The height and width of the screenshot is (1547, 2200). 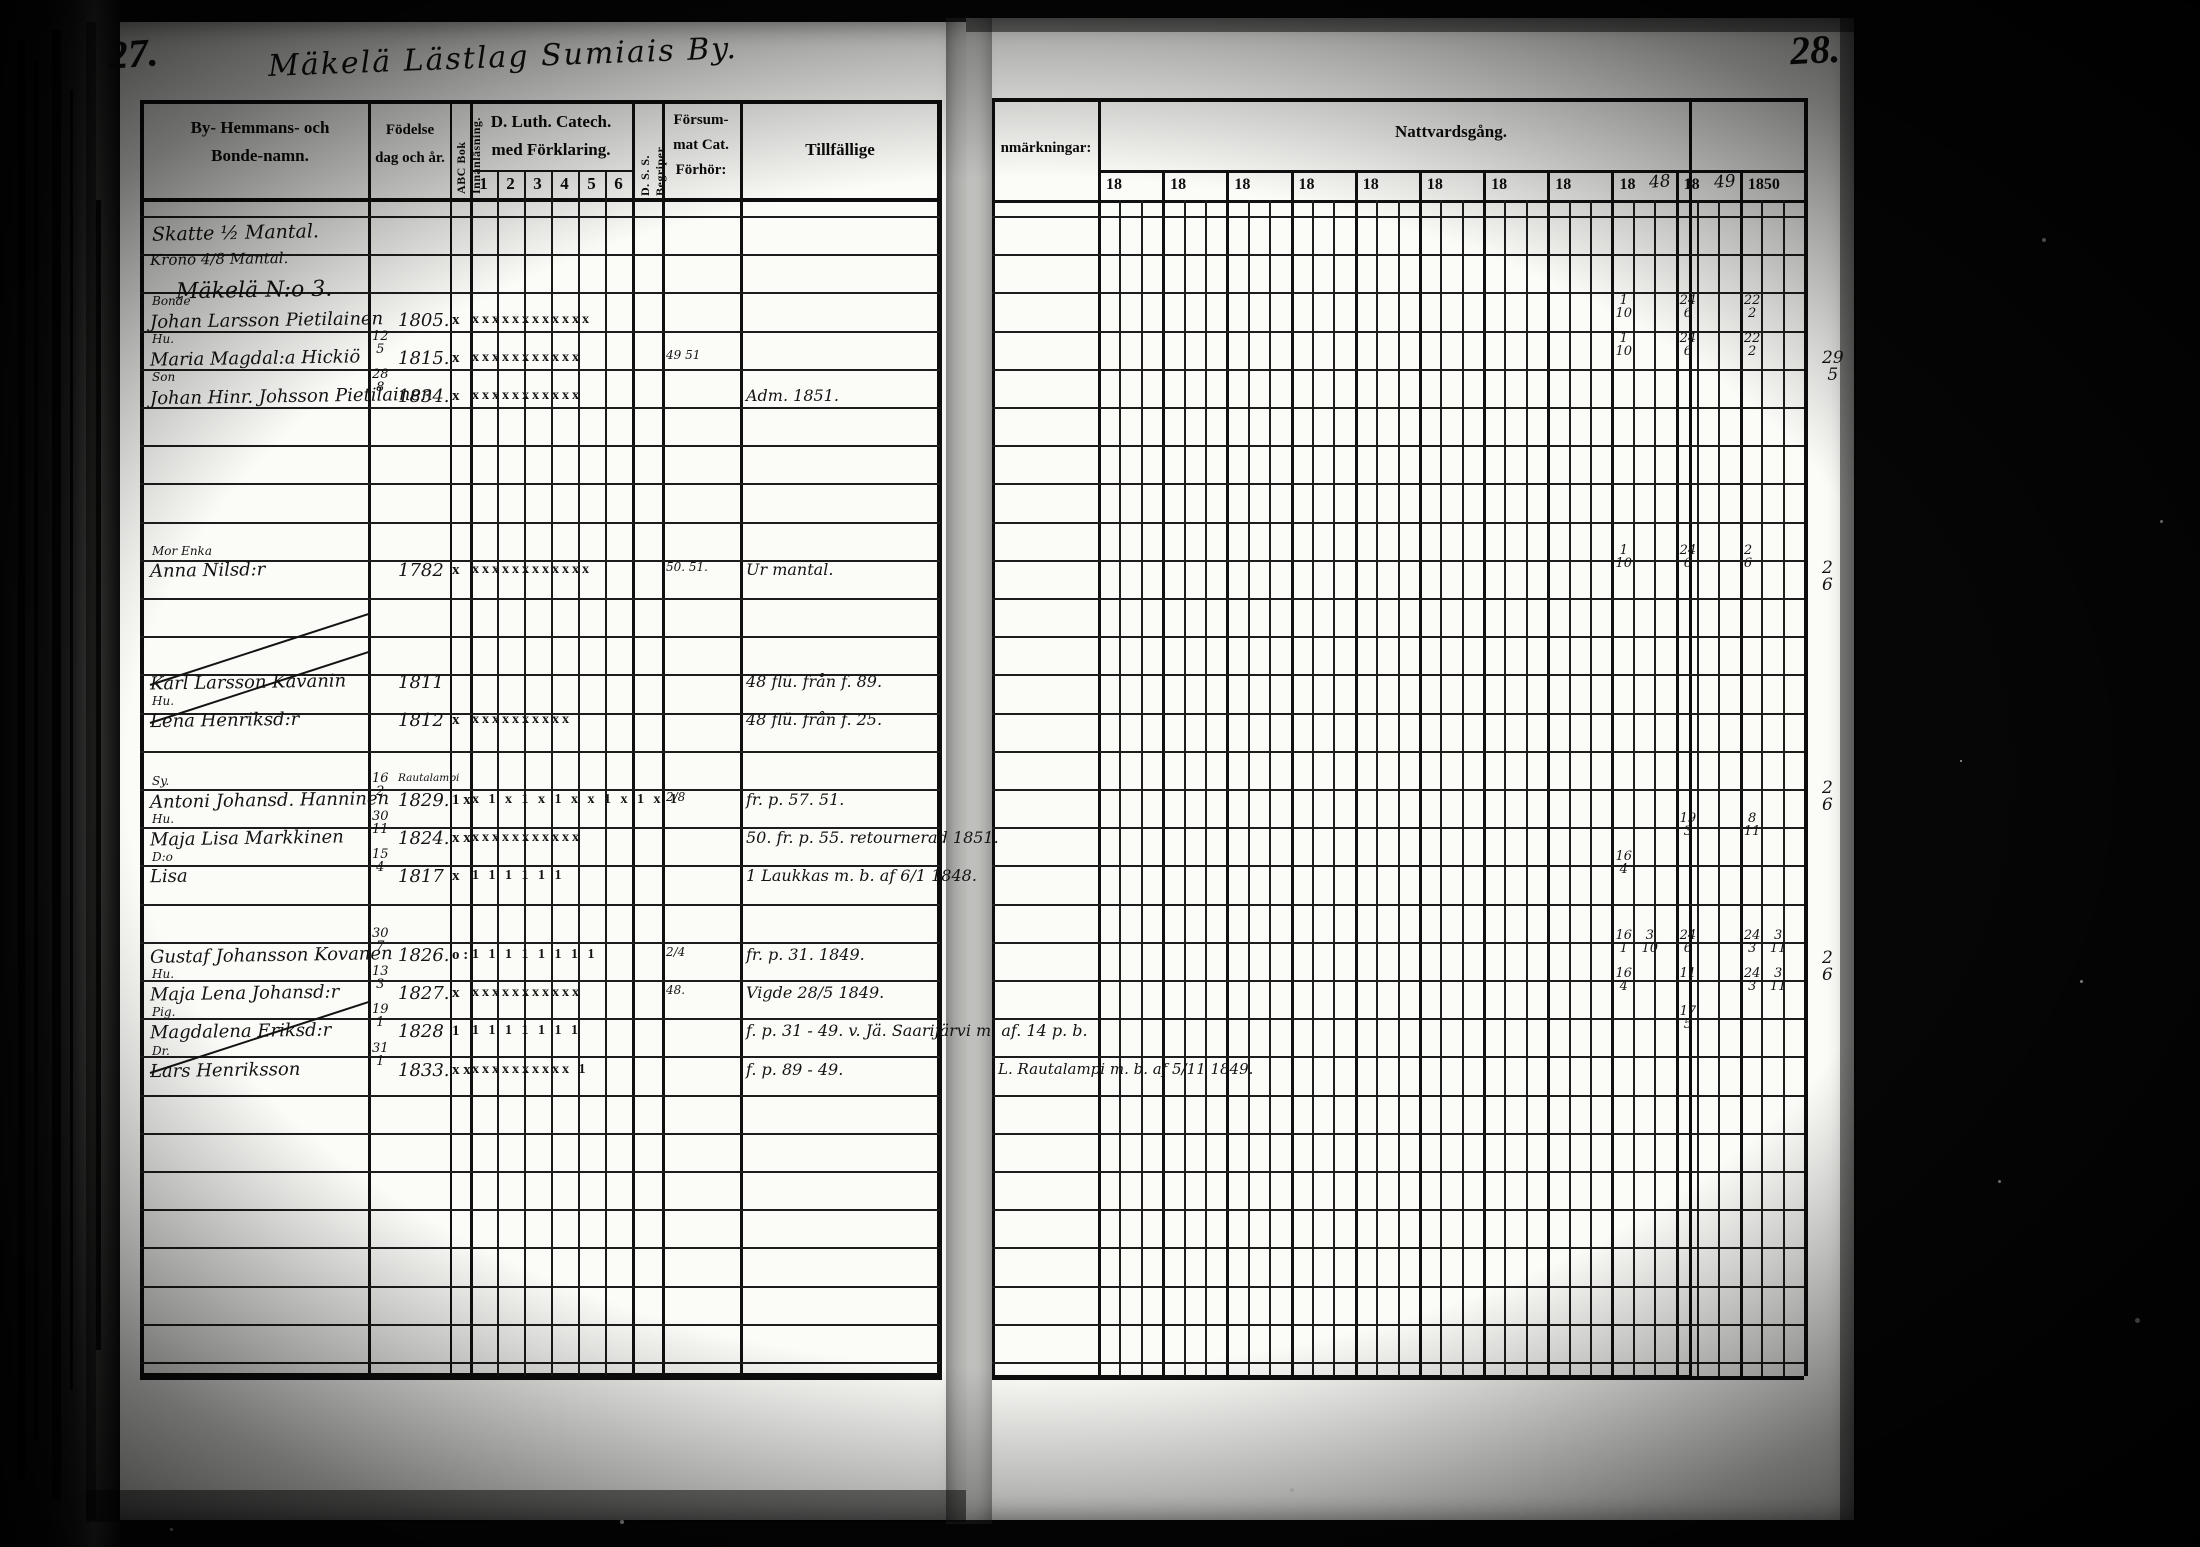 What do you see at coordinates (1623, 557) in the screenshot?
I see `communion-mark-3-0-0: 1 10` at bounding box center [1623, 557].